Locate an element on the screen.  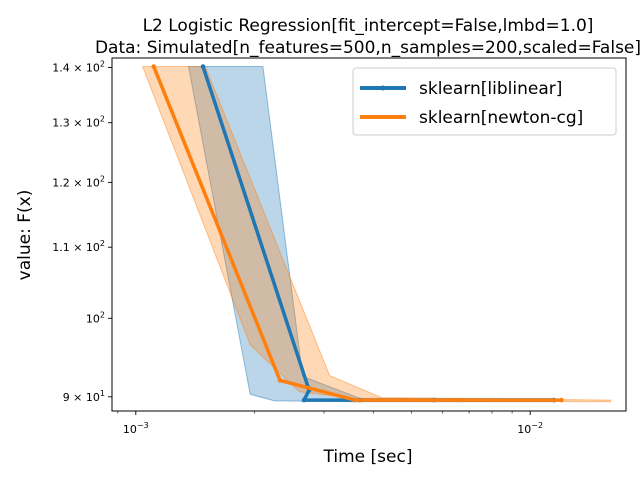
x-tick-label: 10⁻² is located at coordinates (530, 428).